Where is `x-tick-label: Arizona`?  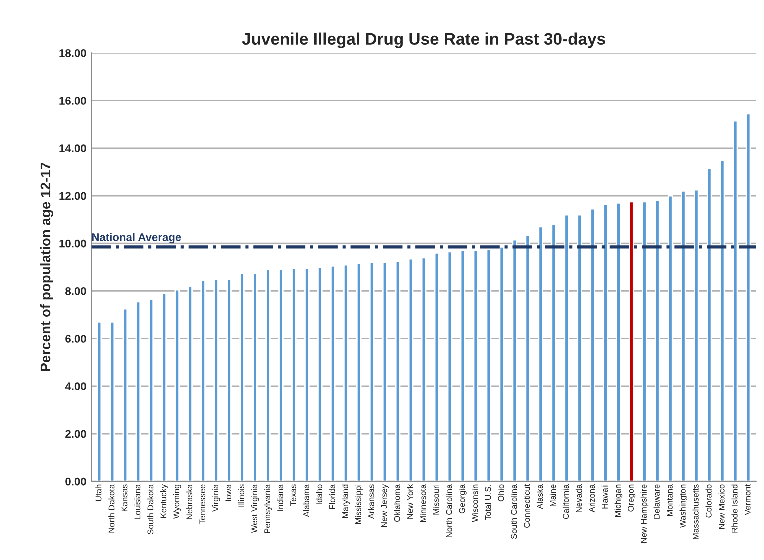
x-tick-label: Arizona is located at coordinates (592, 498).